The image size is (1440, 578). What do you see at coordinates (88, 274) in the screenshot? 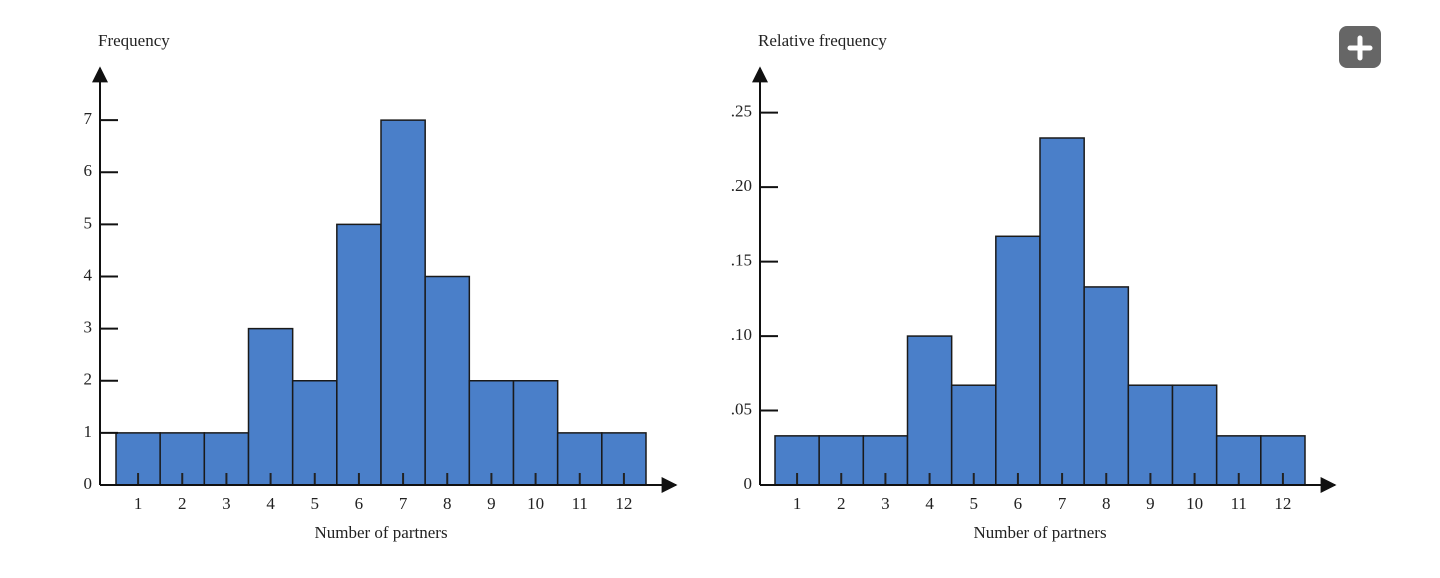
I see `y-tick-label: 4` at bounding box center [88, 274].